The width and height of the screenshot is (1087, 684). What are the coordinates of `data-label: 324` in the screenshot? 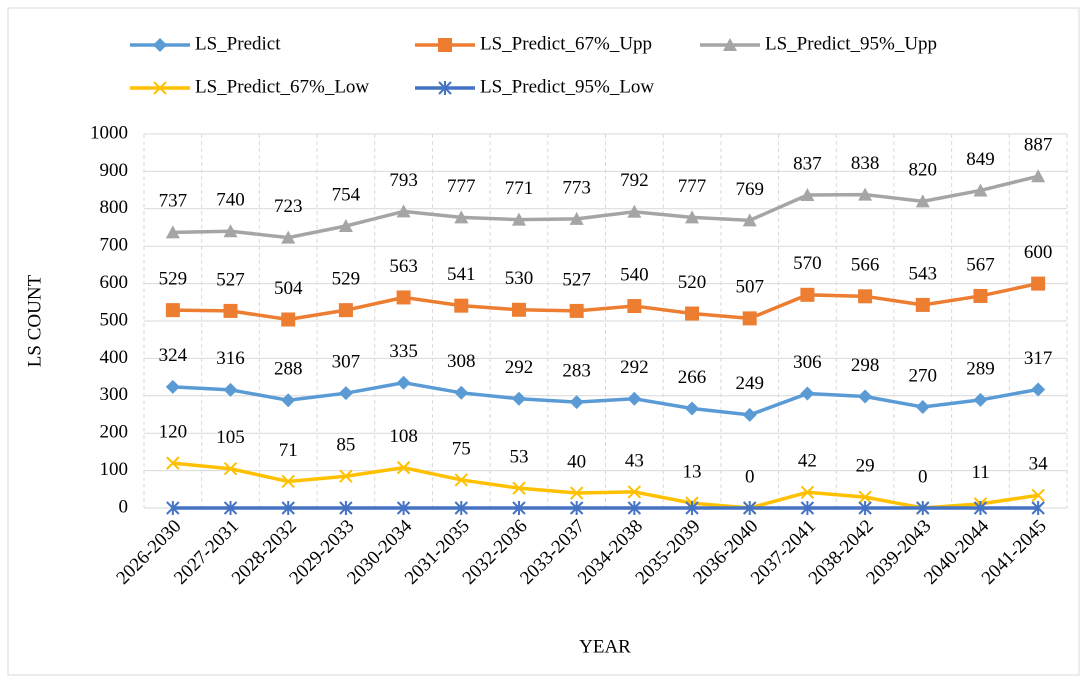 It's located at (173, 355).